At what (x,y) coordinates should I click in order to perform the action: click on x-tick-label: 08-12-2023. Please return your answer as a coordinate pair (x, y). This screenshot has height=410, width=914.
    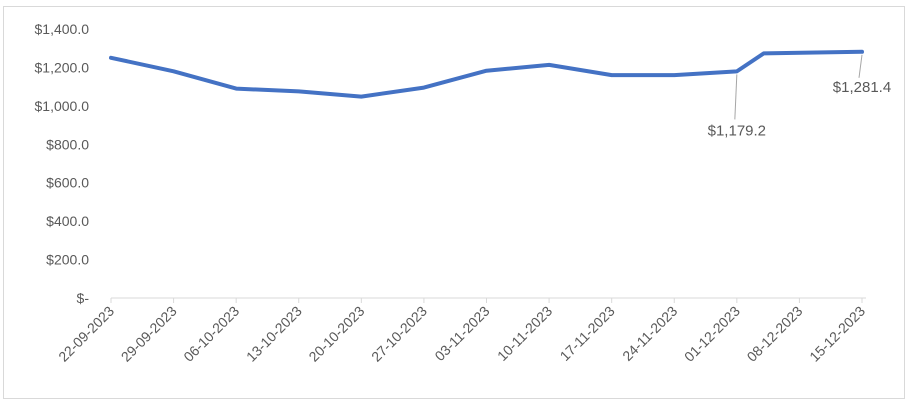
    Looking at the image, I should click on (775, 334).